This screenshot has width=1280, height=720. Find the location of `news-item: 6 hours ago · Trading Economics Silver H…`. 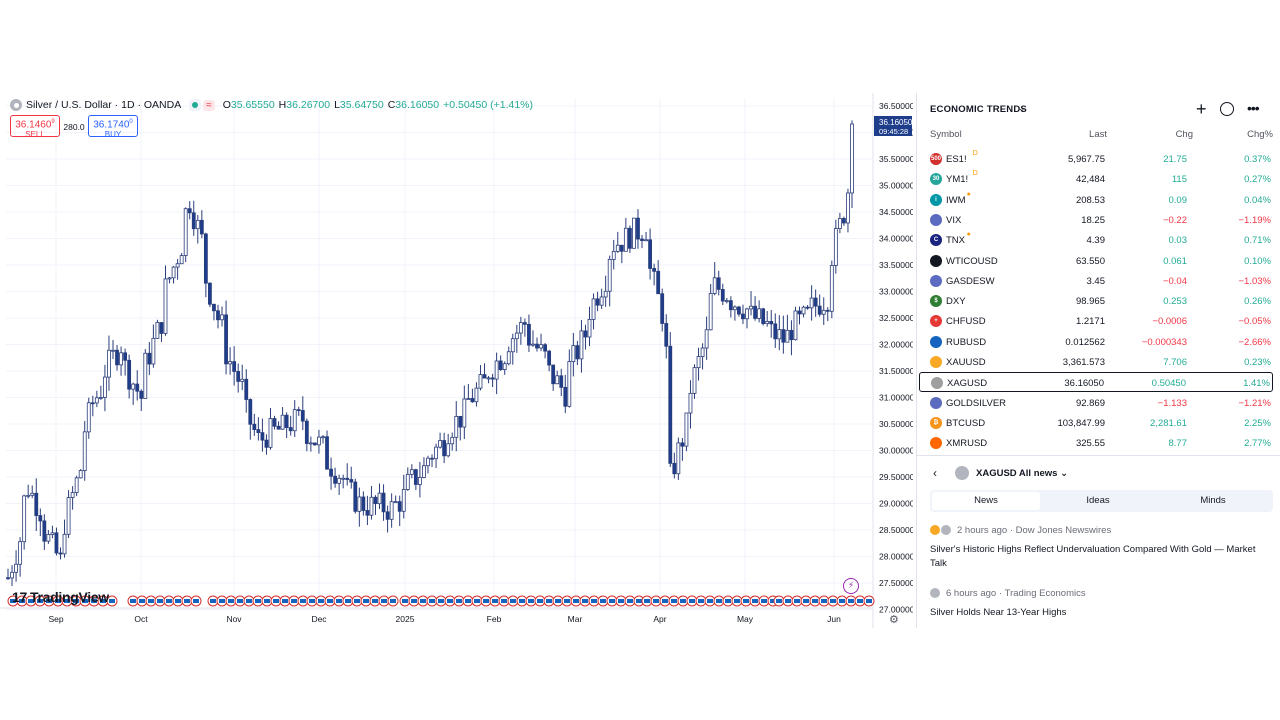

news-item: 6 hours ago · Trading Economics Silver H… is located at coordinates (1100, 603).